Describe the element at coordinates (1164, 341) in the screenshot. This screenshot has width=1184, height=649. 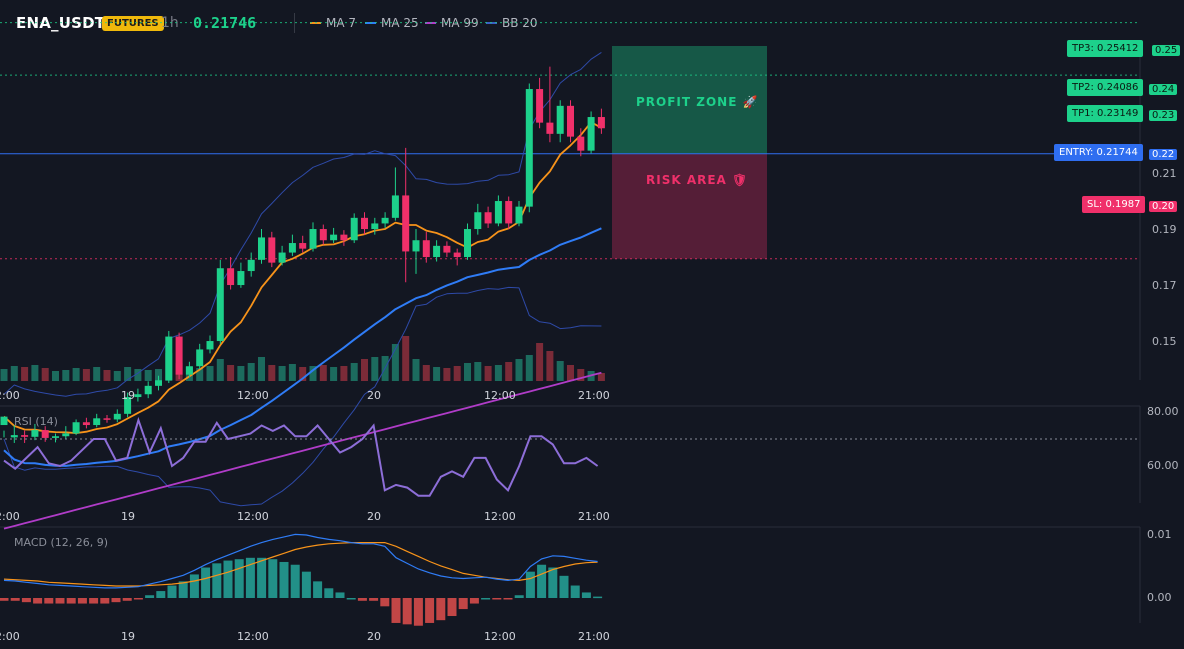
I see `price-axis-label: 0.15` at that location.